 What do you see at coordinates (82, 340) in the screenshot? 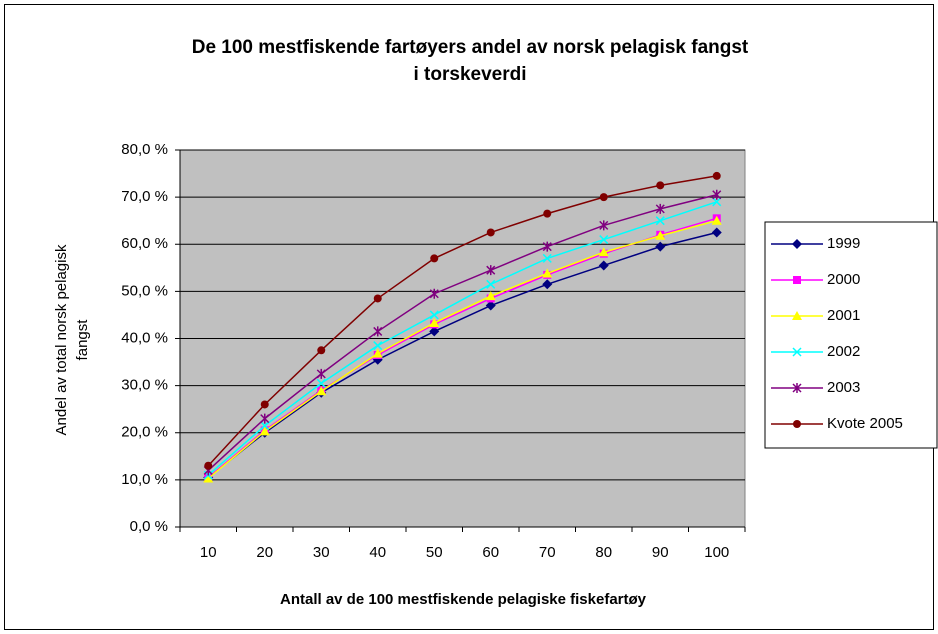
I see `y-axis-title: fangst` at bounding box center [82, 340].